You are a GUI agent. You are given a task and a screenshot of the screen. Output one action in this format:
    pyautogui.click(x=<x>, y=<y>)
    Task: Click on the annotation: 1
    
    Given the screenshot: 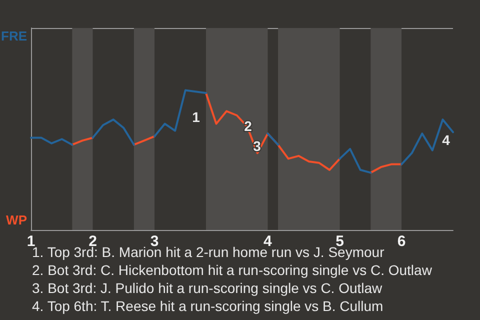 What is the action you would take?
    pyautogui.click(x=196, y=117)
    